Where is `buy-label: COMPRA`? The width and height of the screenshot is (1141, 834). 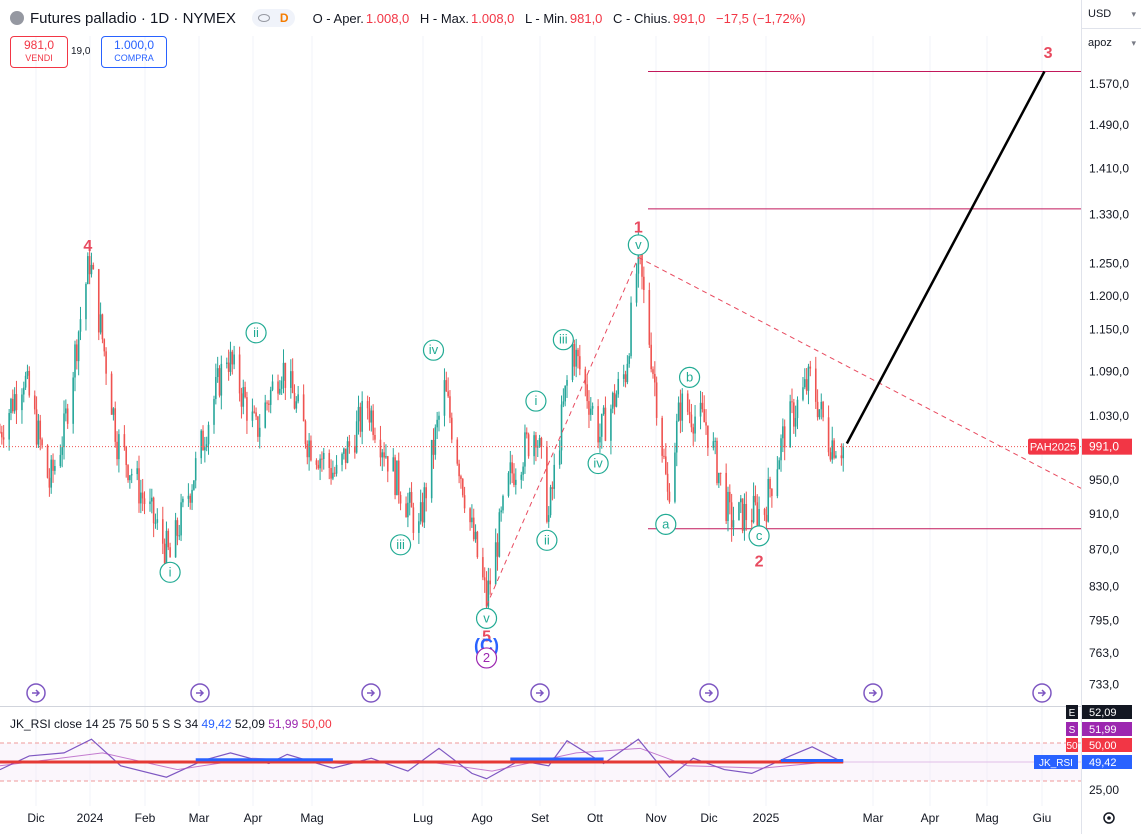
buy-label: COMPRA is located at coordinates (134, 58).